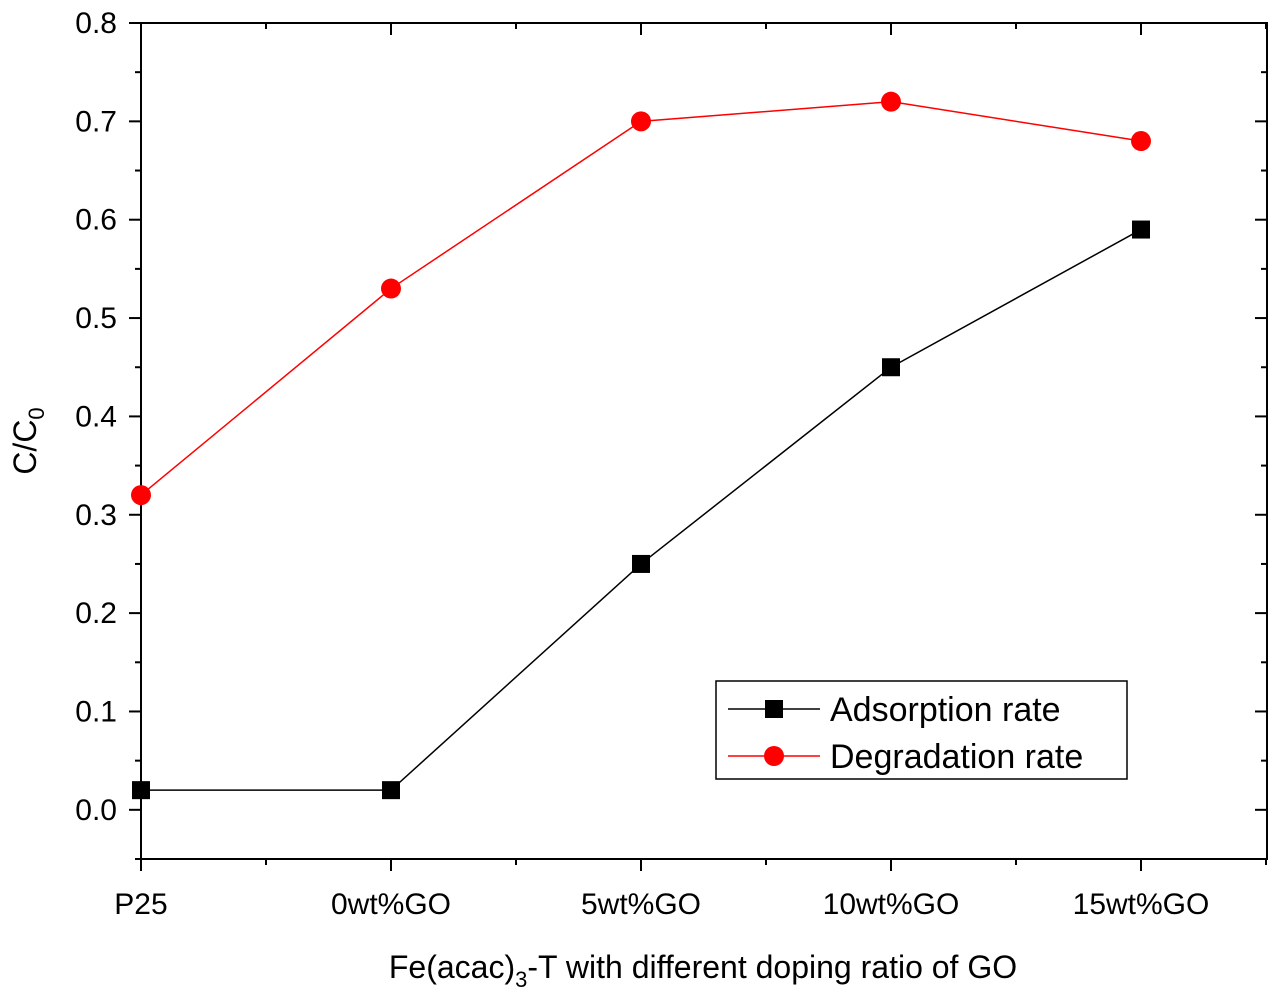 The height and width of the screenshot is (999, 1273). What do you see at coordinates (96, 220) in the screenshot?
I see `y-tick-label: 0.6` at bounding box center [96, 220].